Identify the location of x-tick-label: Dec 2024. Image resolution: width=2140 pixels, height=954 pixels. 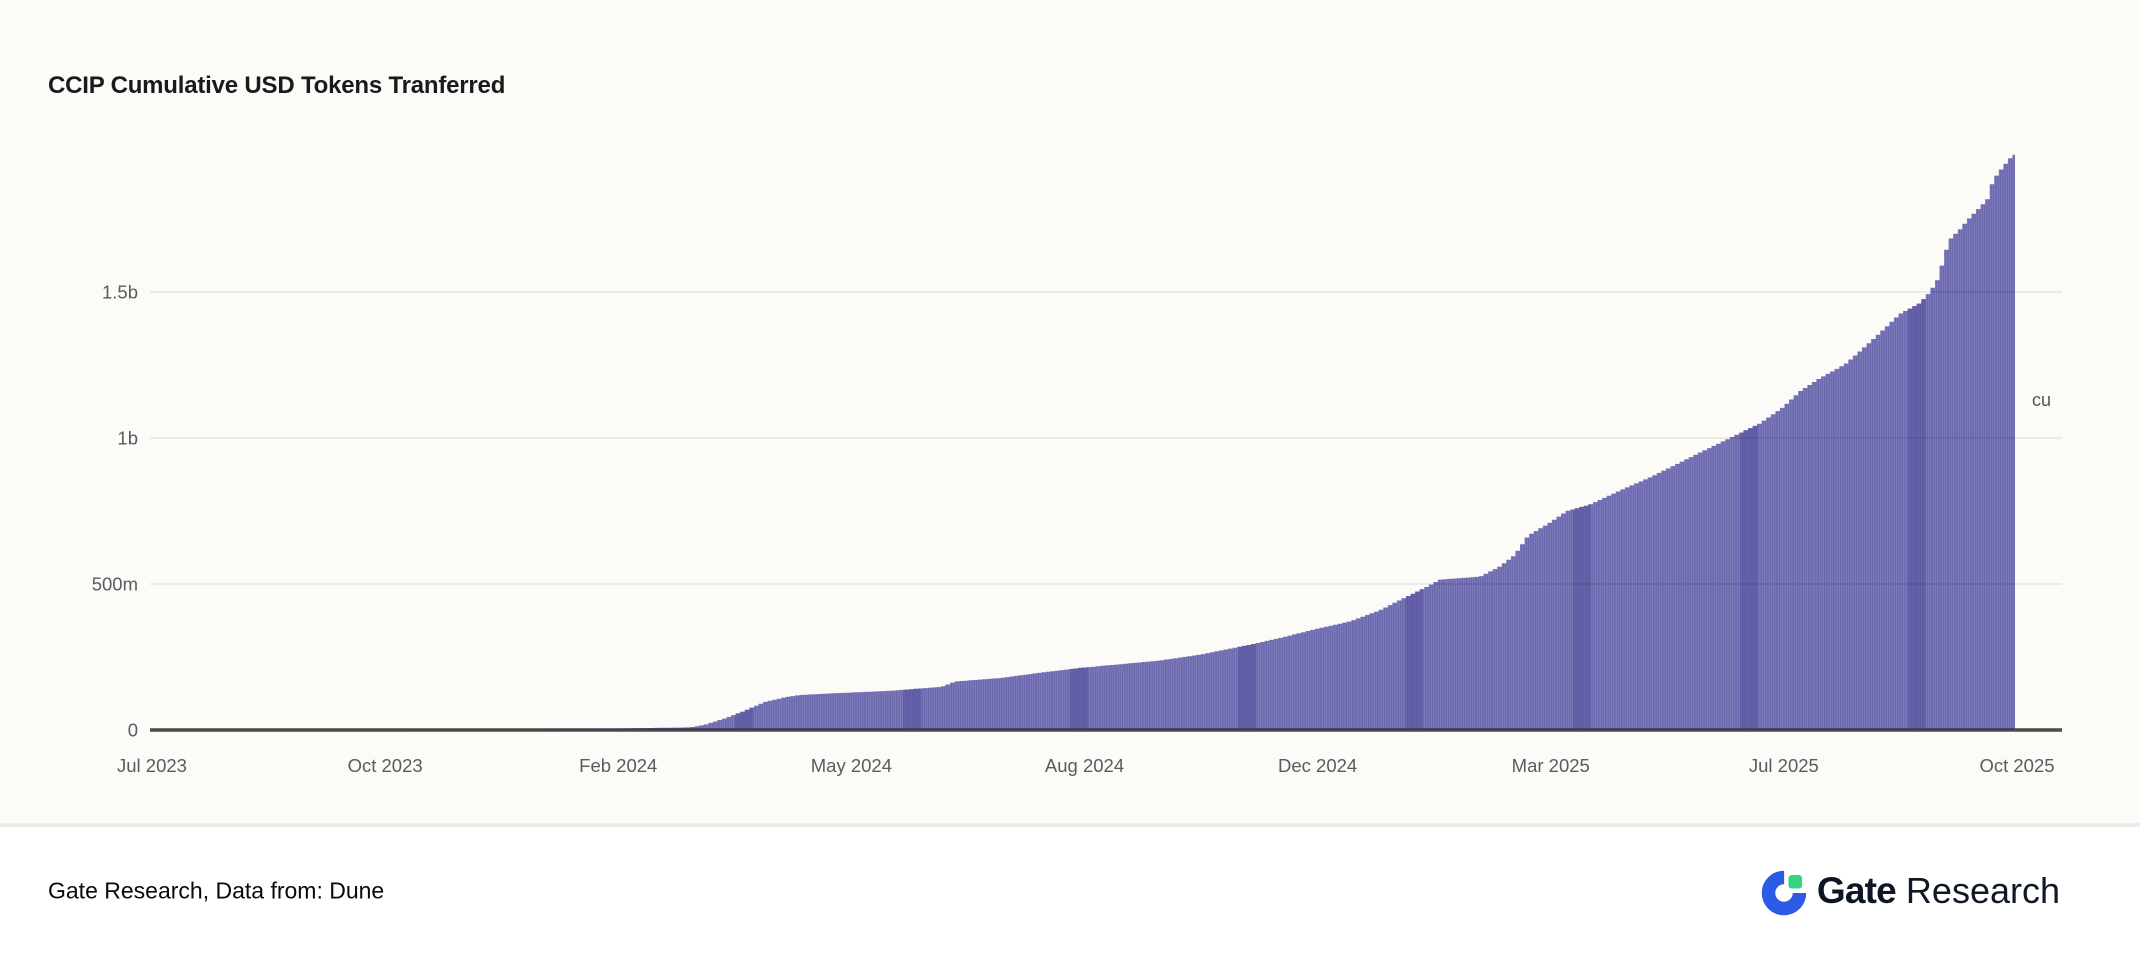
(1317, 765).